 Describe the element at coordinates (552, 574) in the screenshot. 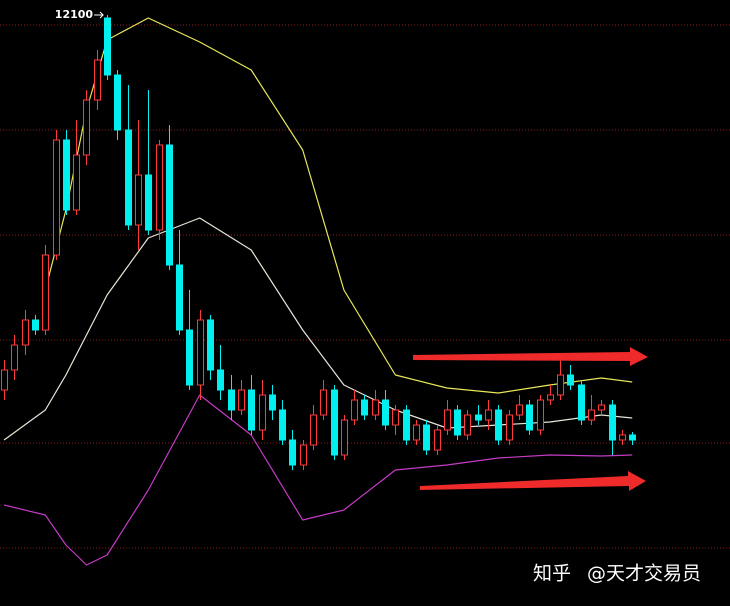

I see `watermark: 知乎` at that location.